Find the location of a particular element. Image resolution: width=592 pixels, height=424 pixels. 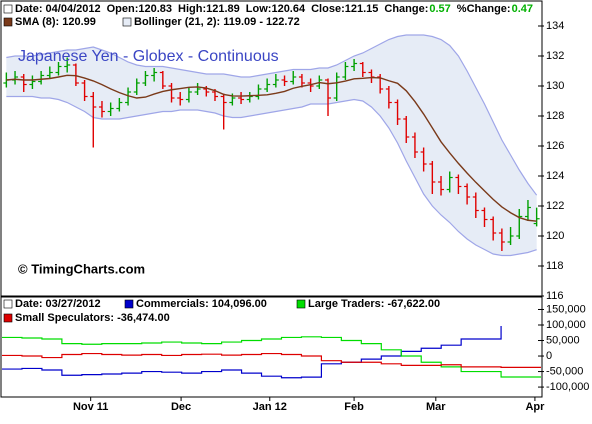

y-tick-label: 128 is located at coordinates (555, 116).